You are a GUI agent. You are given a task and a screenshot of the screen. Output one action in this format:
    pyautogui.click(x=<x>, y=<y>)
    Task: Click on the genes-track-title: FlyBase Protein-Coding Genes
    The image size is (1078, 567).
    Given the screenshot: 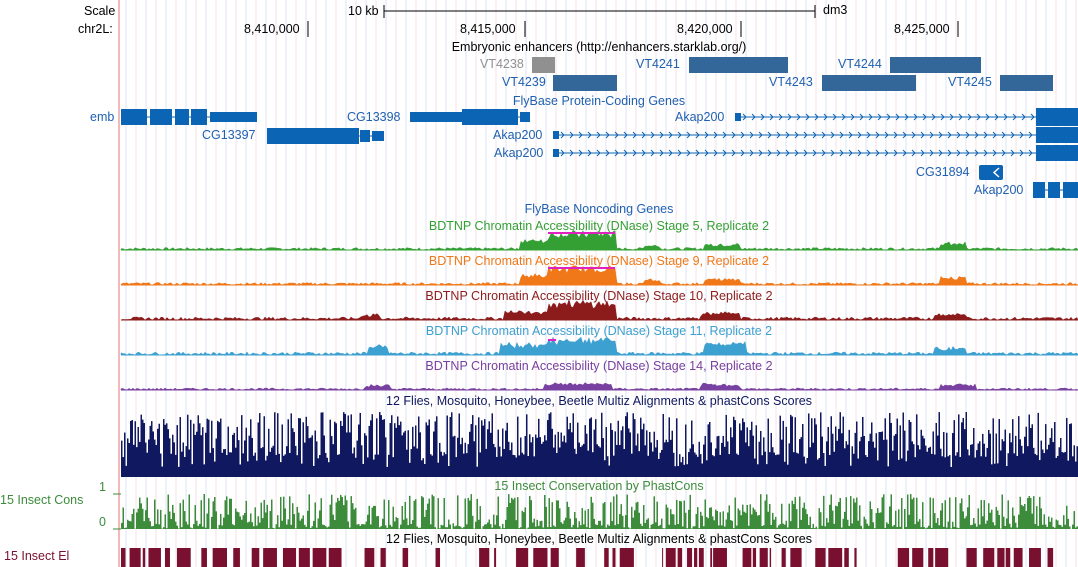 What is the action you would take?
    pyautogui.click(x=599, y=101)
    